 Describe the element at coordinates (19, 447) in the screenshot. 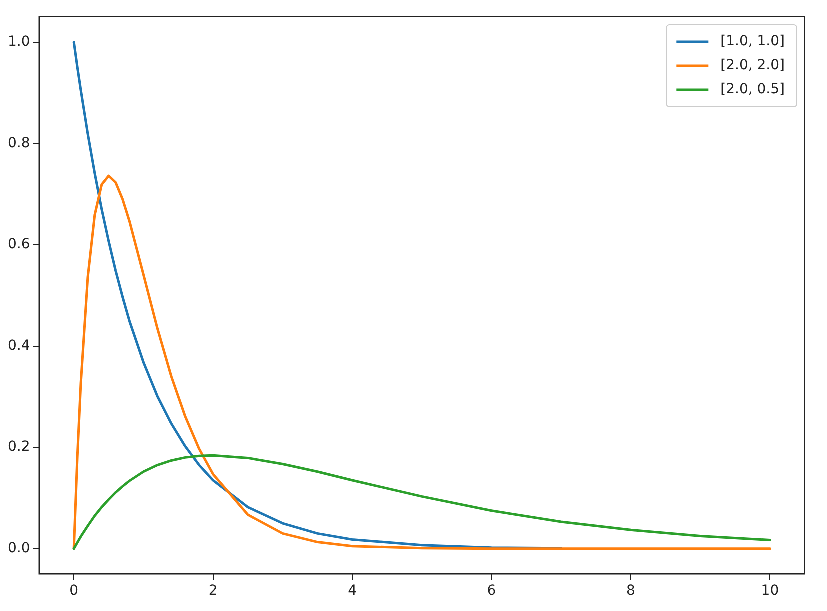

I see `y-tick-label: 0.2` at that location.